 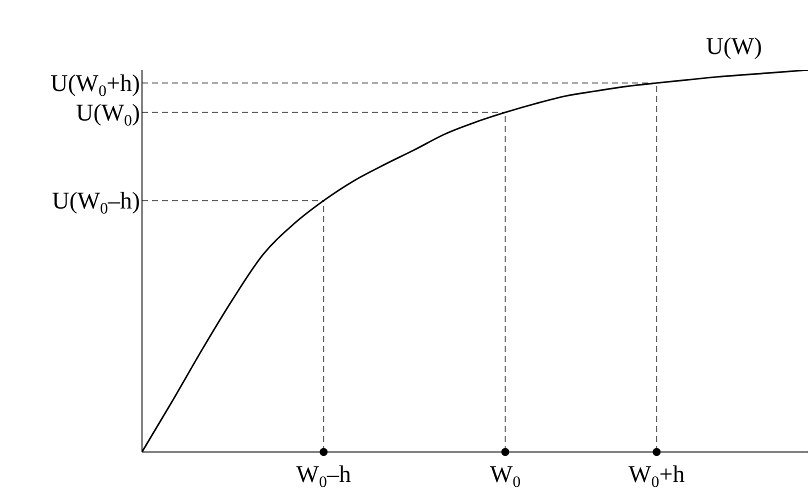 What do you see at coordinates (505, 476) in the screenshot?
I see `x-tick-label: W$_{0}$` at bounding box center [505, 476].